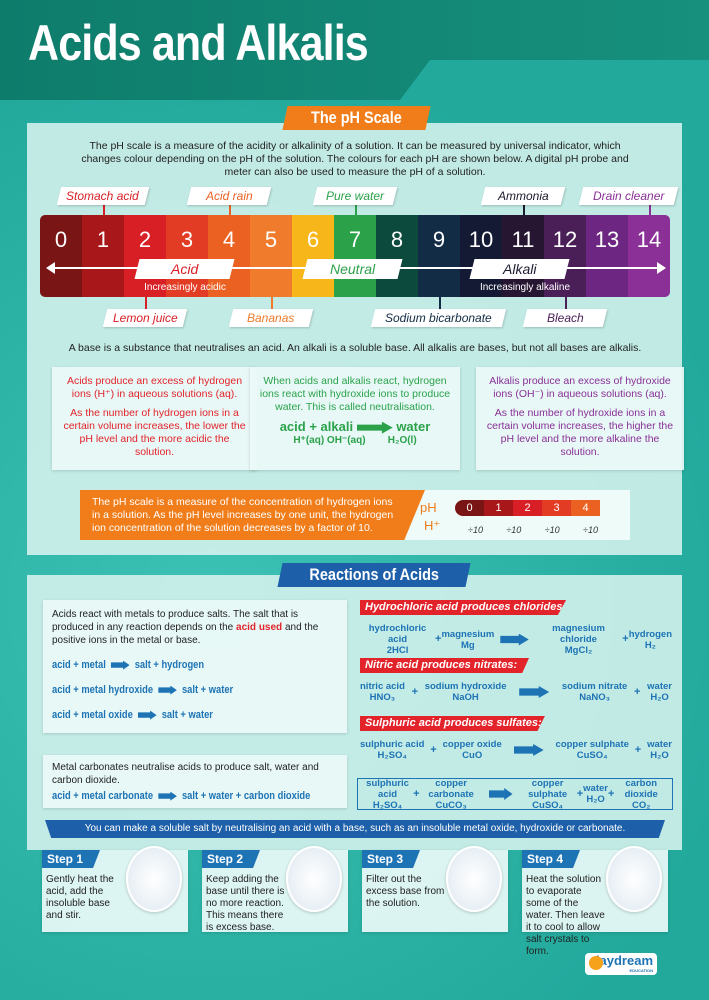  Describe the element at coordinates (356, 118) in the screenshot. I see `ph-heading: The pH Scale` at that location.